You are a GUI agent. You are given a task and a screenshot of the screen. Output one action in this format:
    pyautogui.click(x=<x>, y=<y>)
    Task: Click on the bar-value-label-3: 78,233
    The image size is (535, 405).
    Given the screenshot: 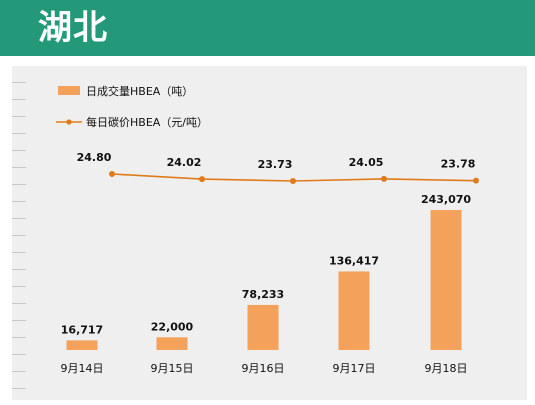 What is the action you would take?
    pyautogui.click(x=263, y=294)
    